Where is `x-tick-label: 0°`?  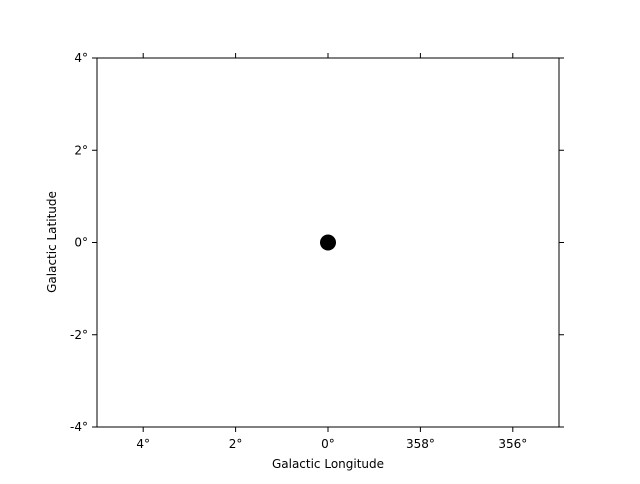
x-tick-label: 0° is located at coordinates (328, 444).